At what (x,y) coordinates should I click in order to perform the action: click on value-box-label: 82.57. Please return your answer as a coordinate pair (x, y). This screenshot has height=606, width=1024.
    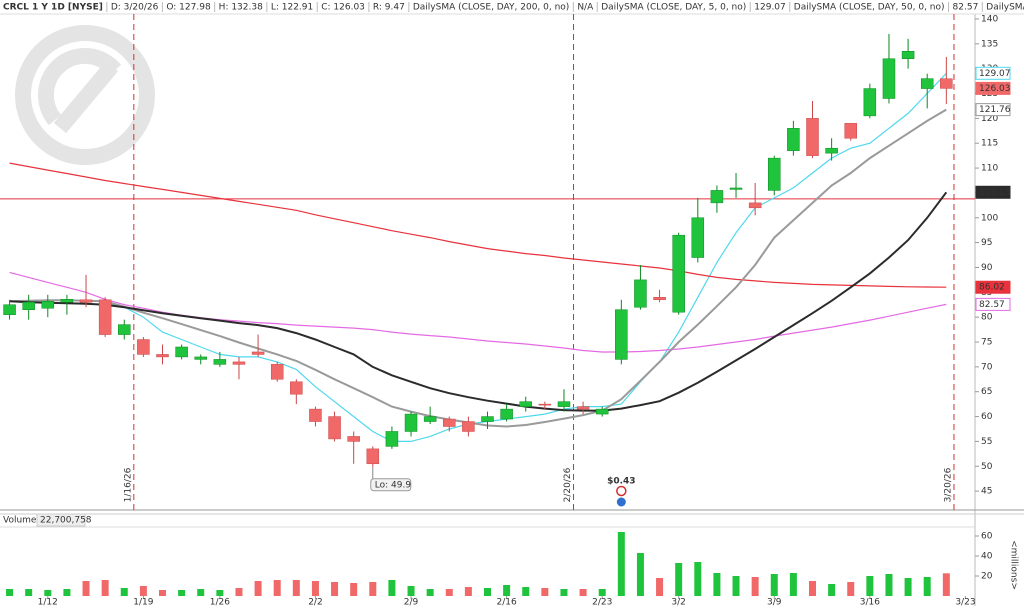
    Looking at the image, I should click on (992, 305).